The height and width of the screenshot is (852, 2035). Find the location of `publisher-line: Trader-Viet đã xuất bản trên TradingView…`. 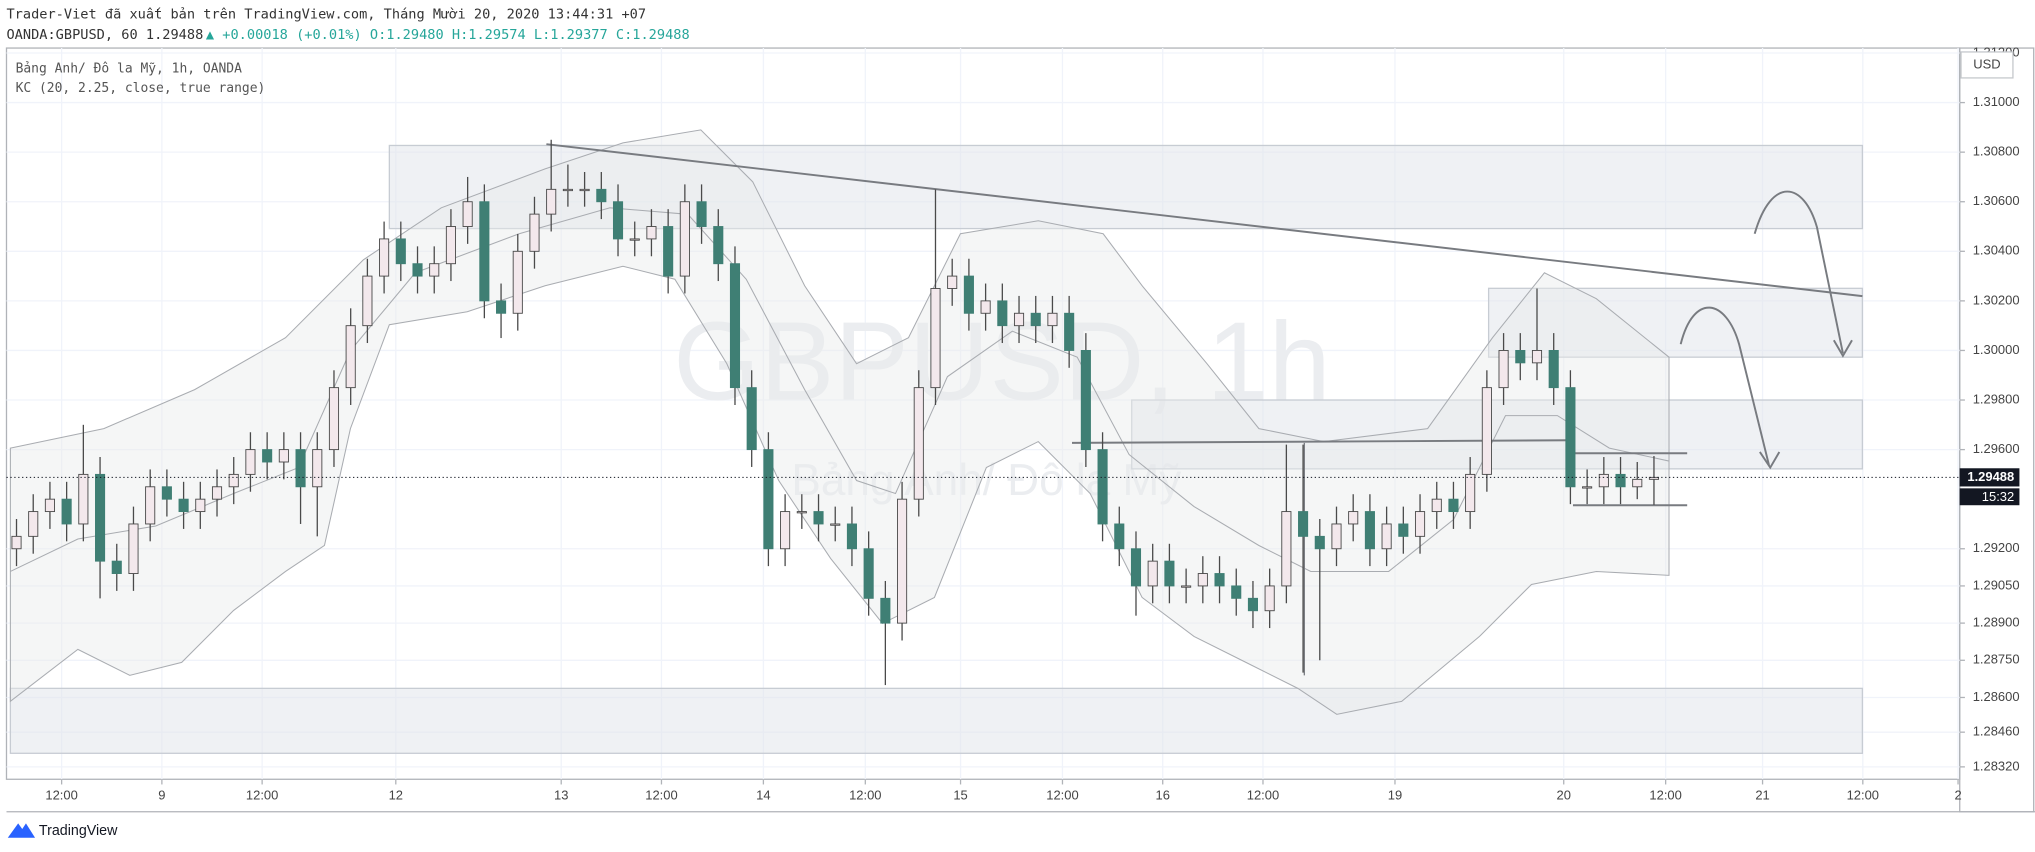

publisher-line: Trader-Viet đã xuất bản trên TradingView… is located at coordinates (326, 14).